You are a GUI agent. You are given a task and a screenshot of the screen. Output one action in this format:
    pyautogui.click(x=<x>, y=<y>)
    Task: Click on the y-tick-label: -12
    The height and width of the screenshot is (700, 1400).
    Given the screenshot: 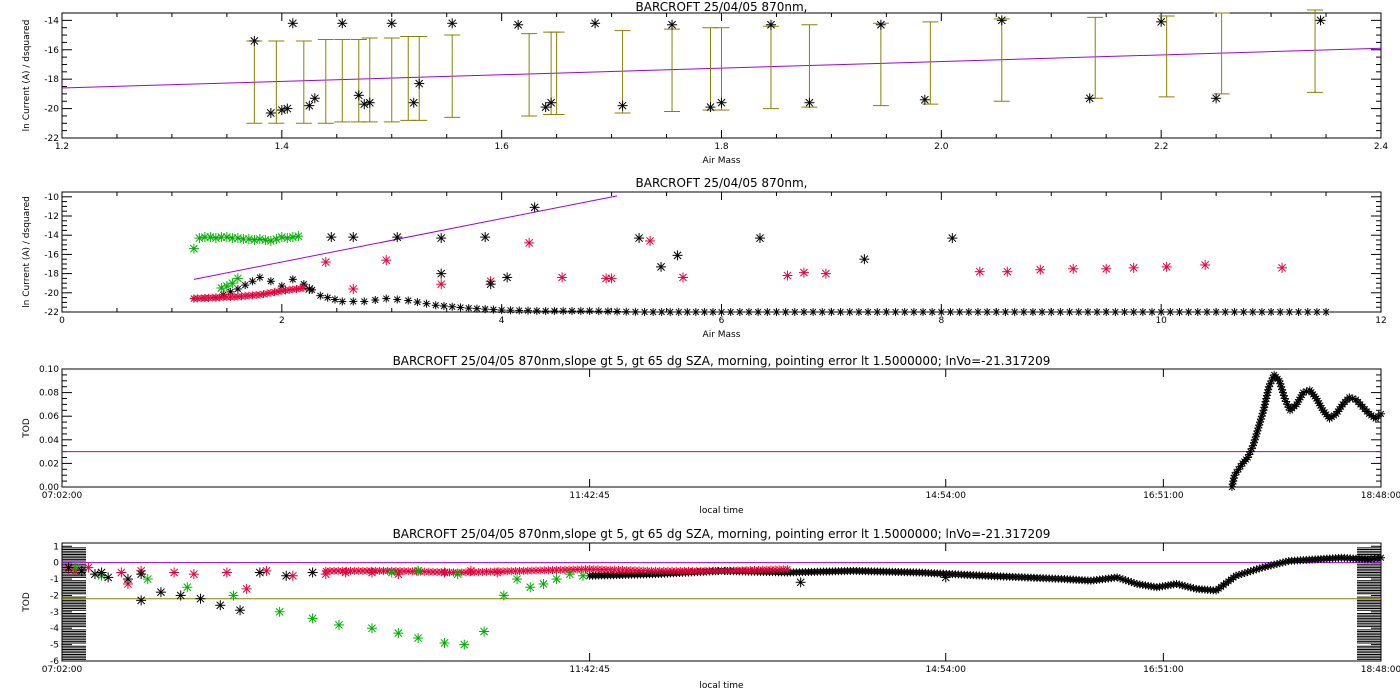 What is the action you would take?
    pyautogui.click(x=51, y=217)
    